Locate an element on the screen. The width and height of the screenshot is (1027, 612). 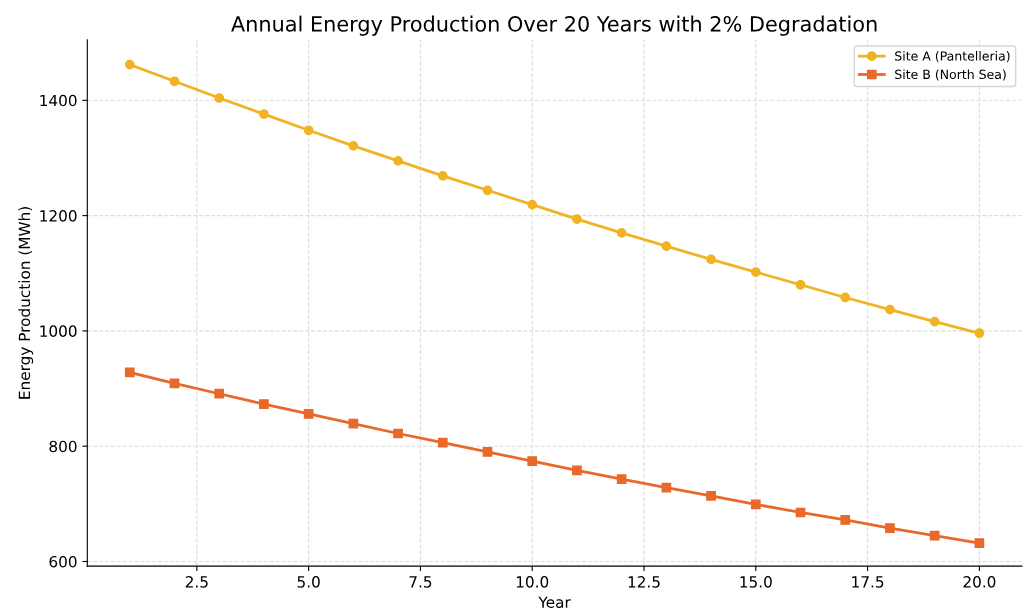
x-tick-label: 10.0 is located at coordinates (532, 582).